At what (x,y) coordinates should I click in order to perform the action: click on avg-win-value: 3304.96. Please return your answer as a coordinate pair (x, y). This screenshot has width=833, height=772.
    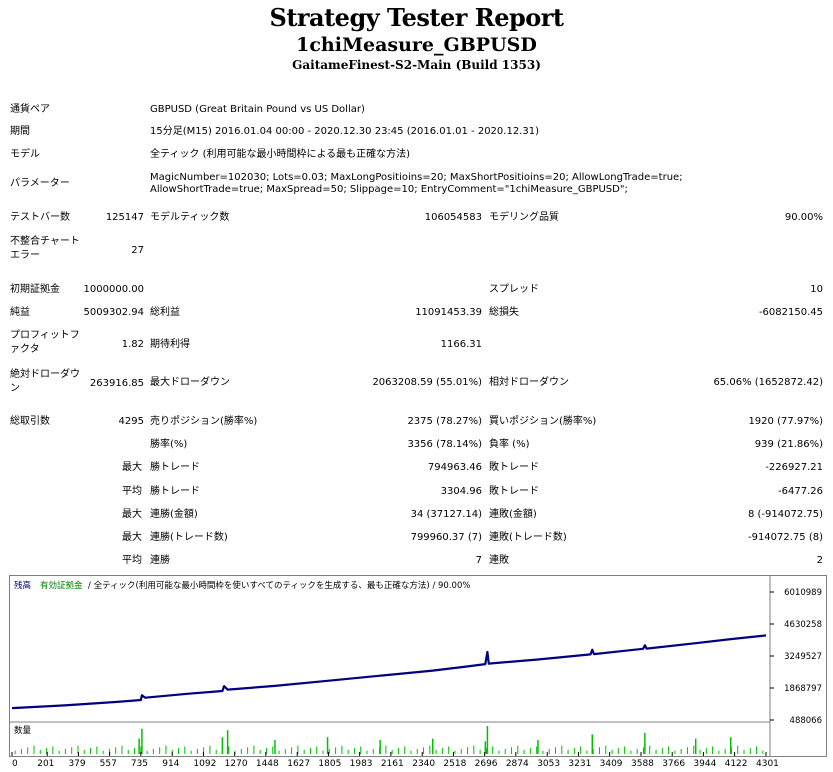
    Looking at the image, I should click on (461, 491).